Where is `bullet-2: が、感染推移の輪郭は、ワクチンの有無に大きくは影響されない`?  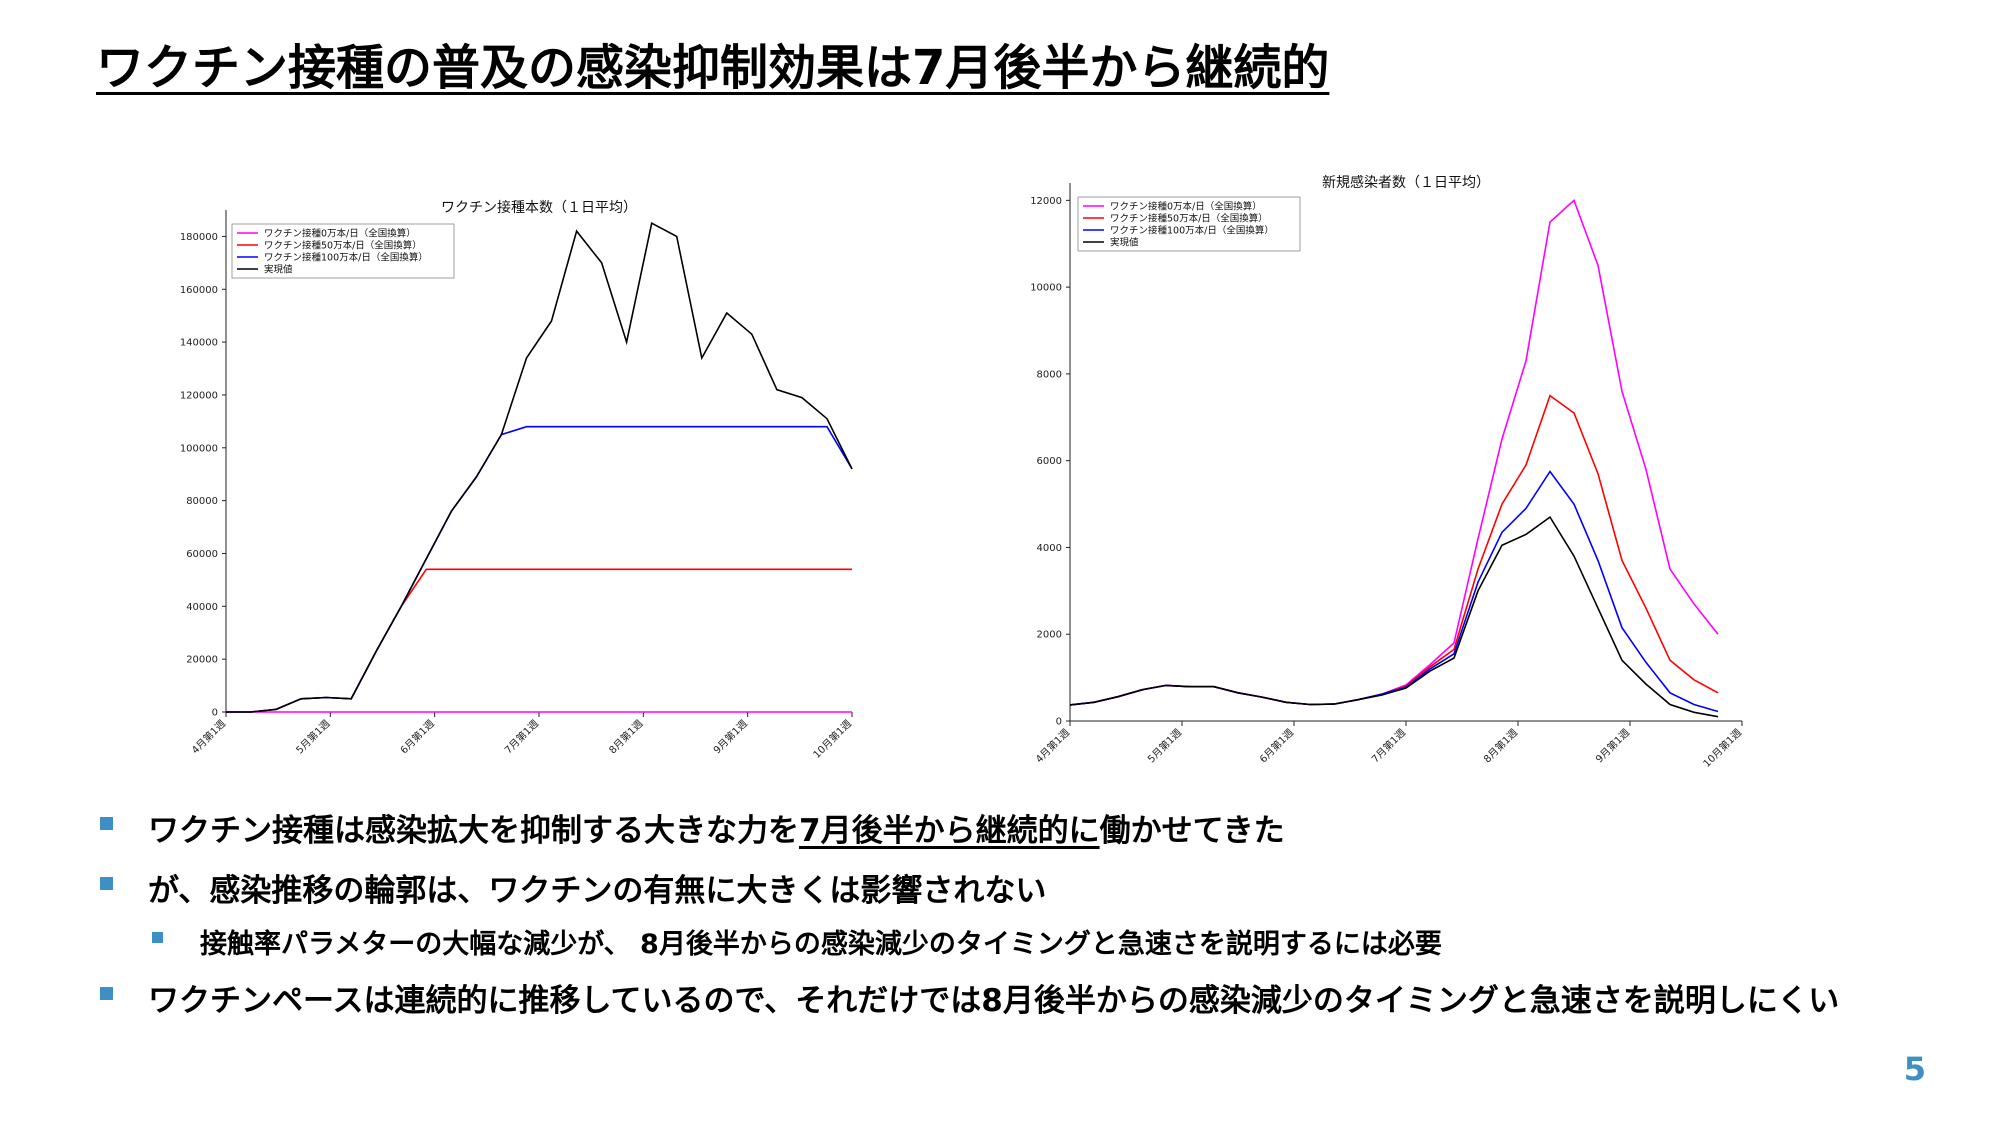
bullet-2: が、感染推移の輪郭は、ワクチンの有無に大きくは影響されない is located at coordinates (571, 887).